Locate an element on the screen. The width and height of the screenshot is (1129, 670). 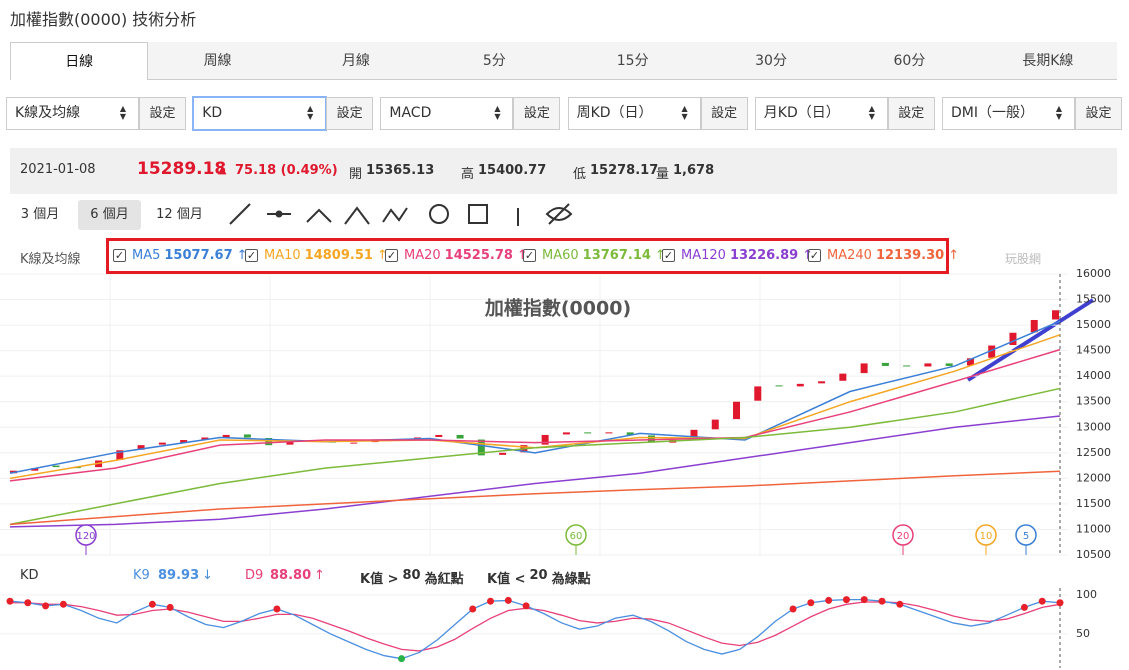
tool-hide is located at coordinates (559, 214).